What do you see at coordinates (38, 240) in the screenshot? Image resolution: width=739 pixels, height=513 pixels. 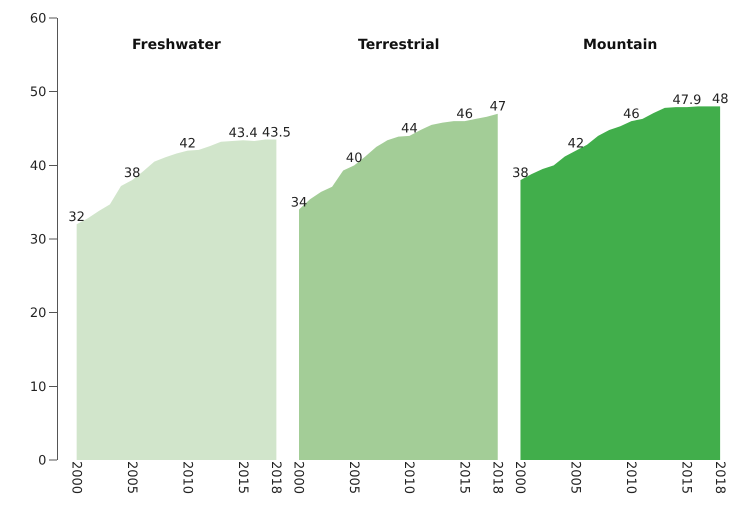 I see `y-tick-label: 30` at bounding box center [38, 240].